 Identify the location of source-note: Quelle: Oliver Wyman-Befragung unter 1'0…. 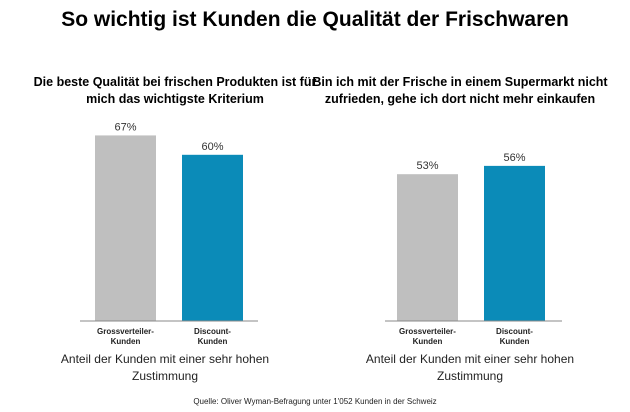
(315, 401).